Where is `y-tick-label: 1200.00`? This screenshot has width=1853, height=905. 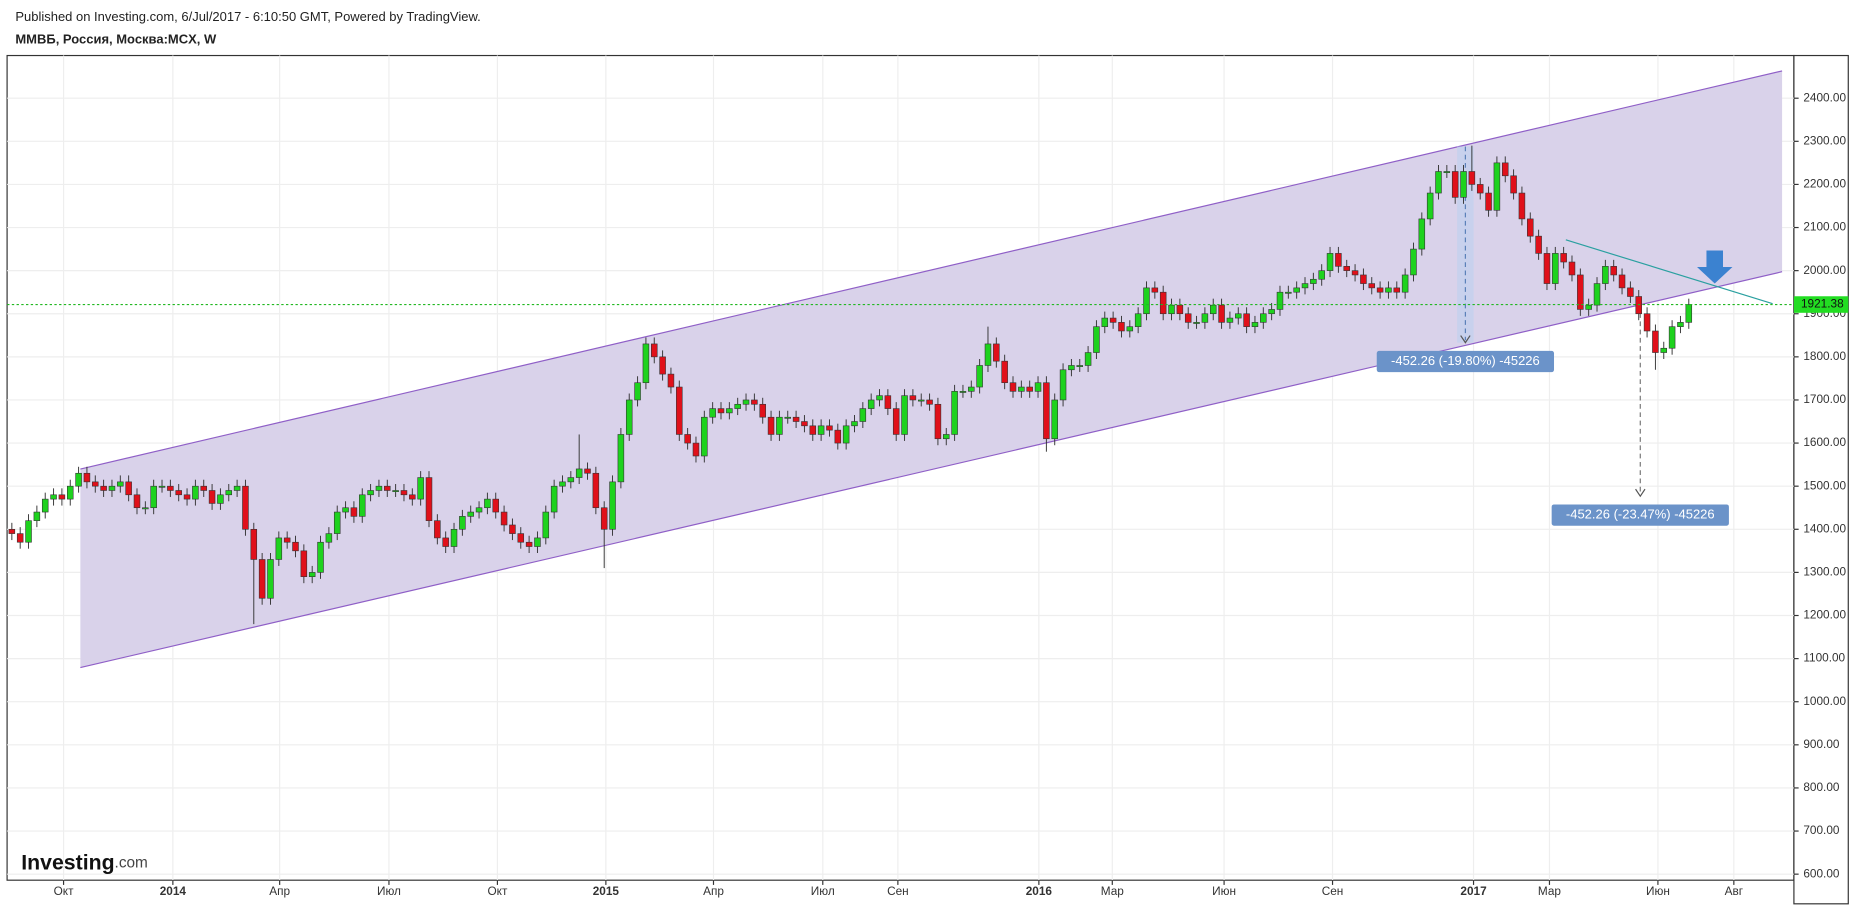 y-tick-label: 1200.00 is located at coordinates (1824, 615).